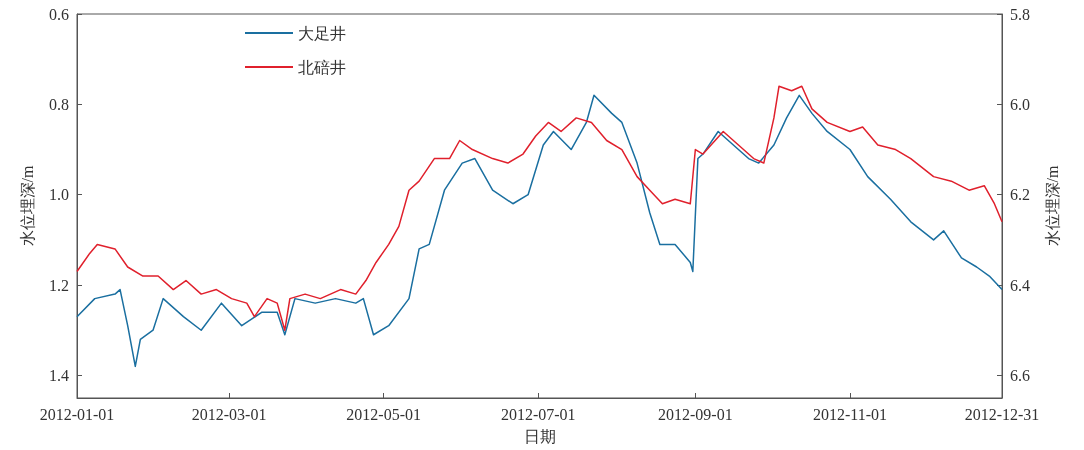 Image resolution: width=1084 pixels, height=450 pixels. I want to click on y-axis-title: 水位埋深/m, so click(27, 206).